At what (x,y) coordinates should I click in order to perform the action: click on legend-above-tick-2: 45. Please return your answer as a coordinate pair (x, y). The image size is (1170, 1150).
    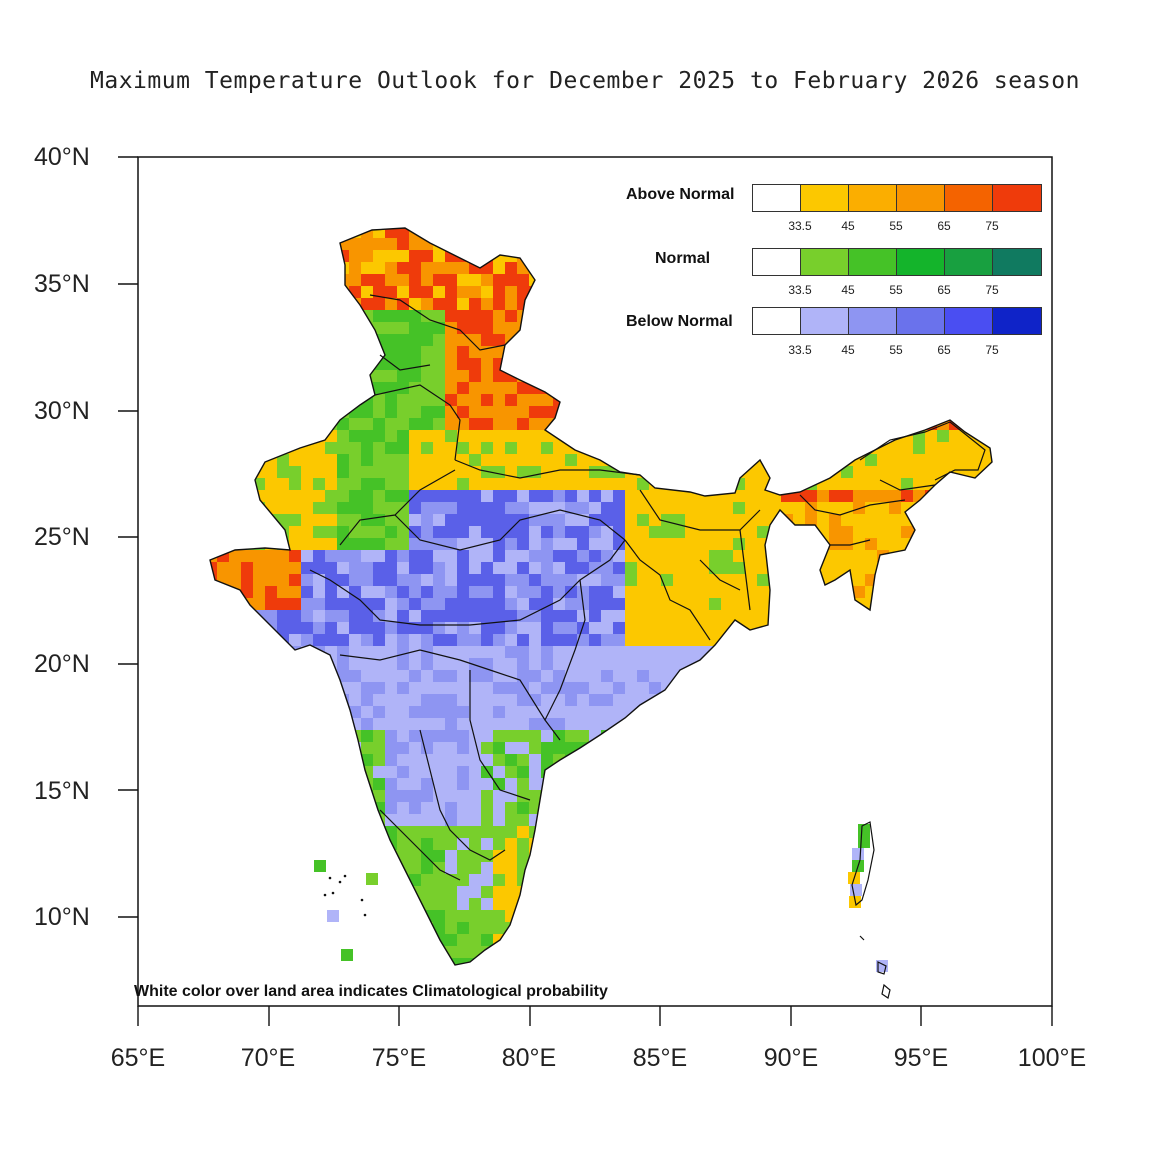
    Looking at the image, I should click on (848, 226).